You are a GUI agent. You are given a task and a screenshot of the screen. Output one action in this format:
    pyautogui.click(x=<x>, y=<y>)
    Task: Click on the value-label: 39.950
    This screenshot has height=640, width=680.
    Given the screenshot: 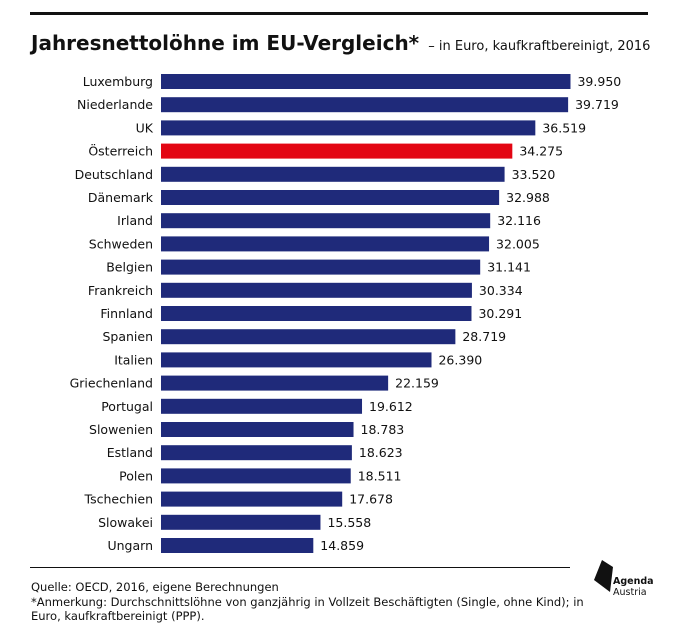 What is the action you would take?
    pyautogui.click(x=599, y=81)
    